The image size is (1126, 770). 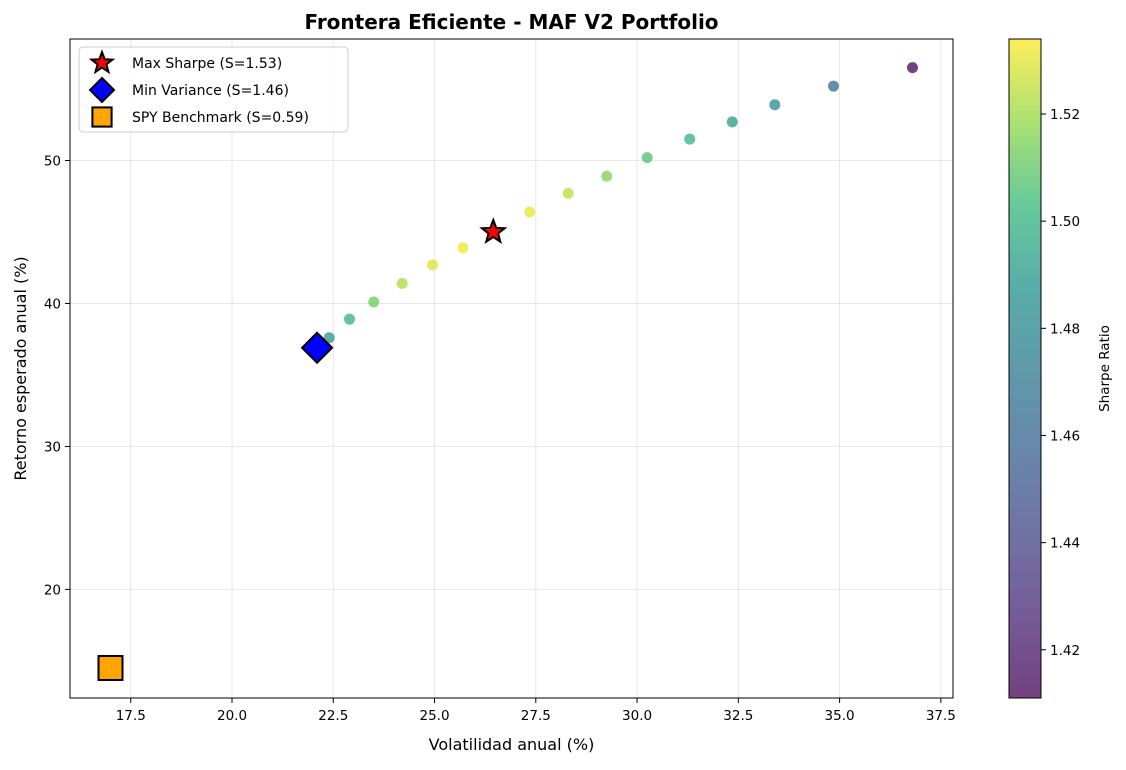 What do you see at coordinates (840, 716) in the screenshot?
I see `x-tick-label: 35.0` at bounding box center [840, 716].